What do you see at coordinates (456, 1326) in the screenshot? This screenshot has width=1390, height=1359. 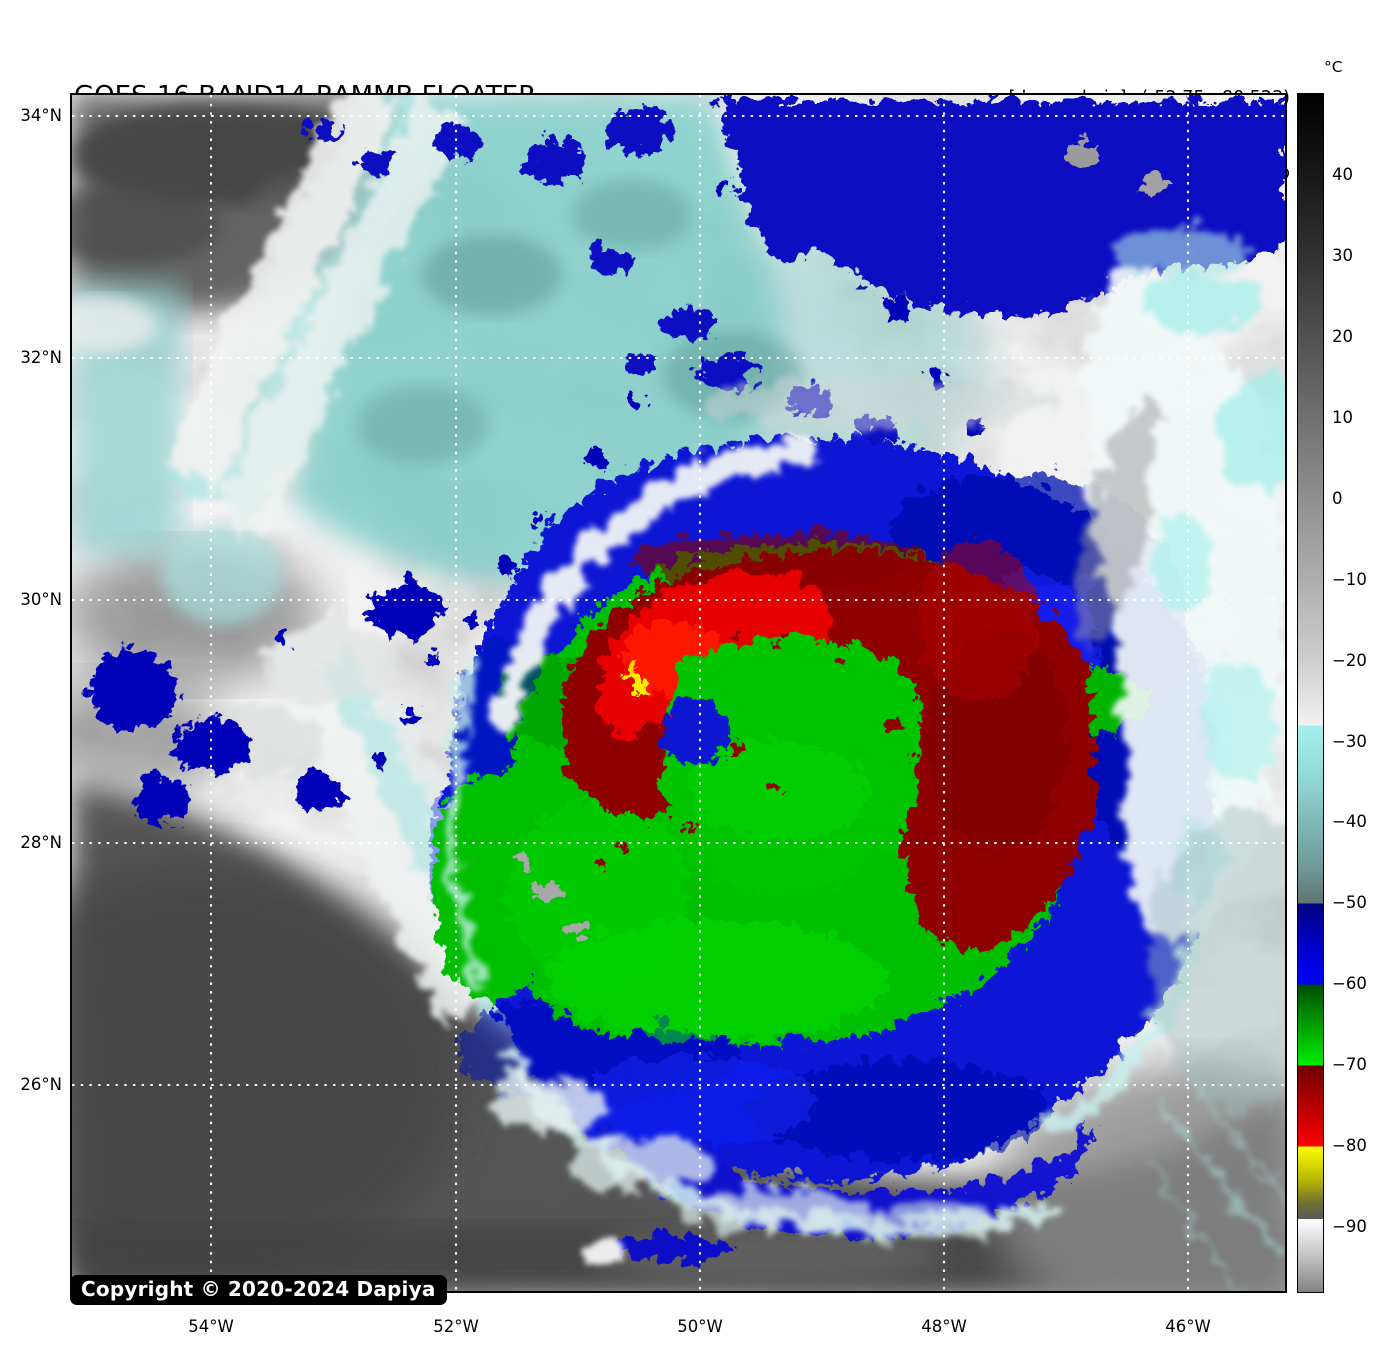 I see `lon-tick-label: 52°W` at bounding box center [456, 1326].